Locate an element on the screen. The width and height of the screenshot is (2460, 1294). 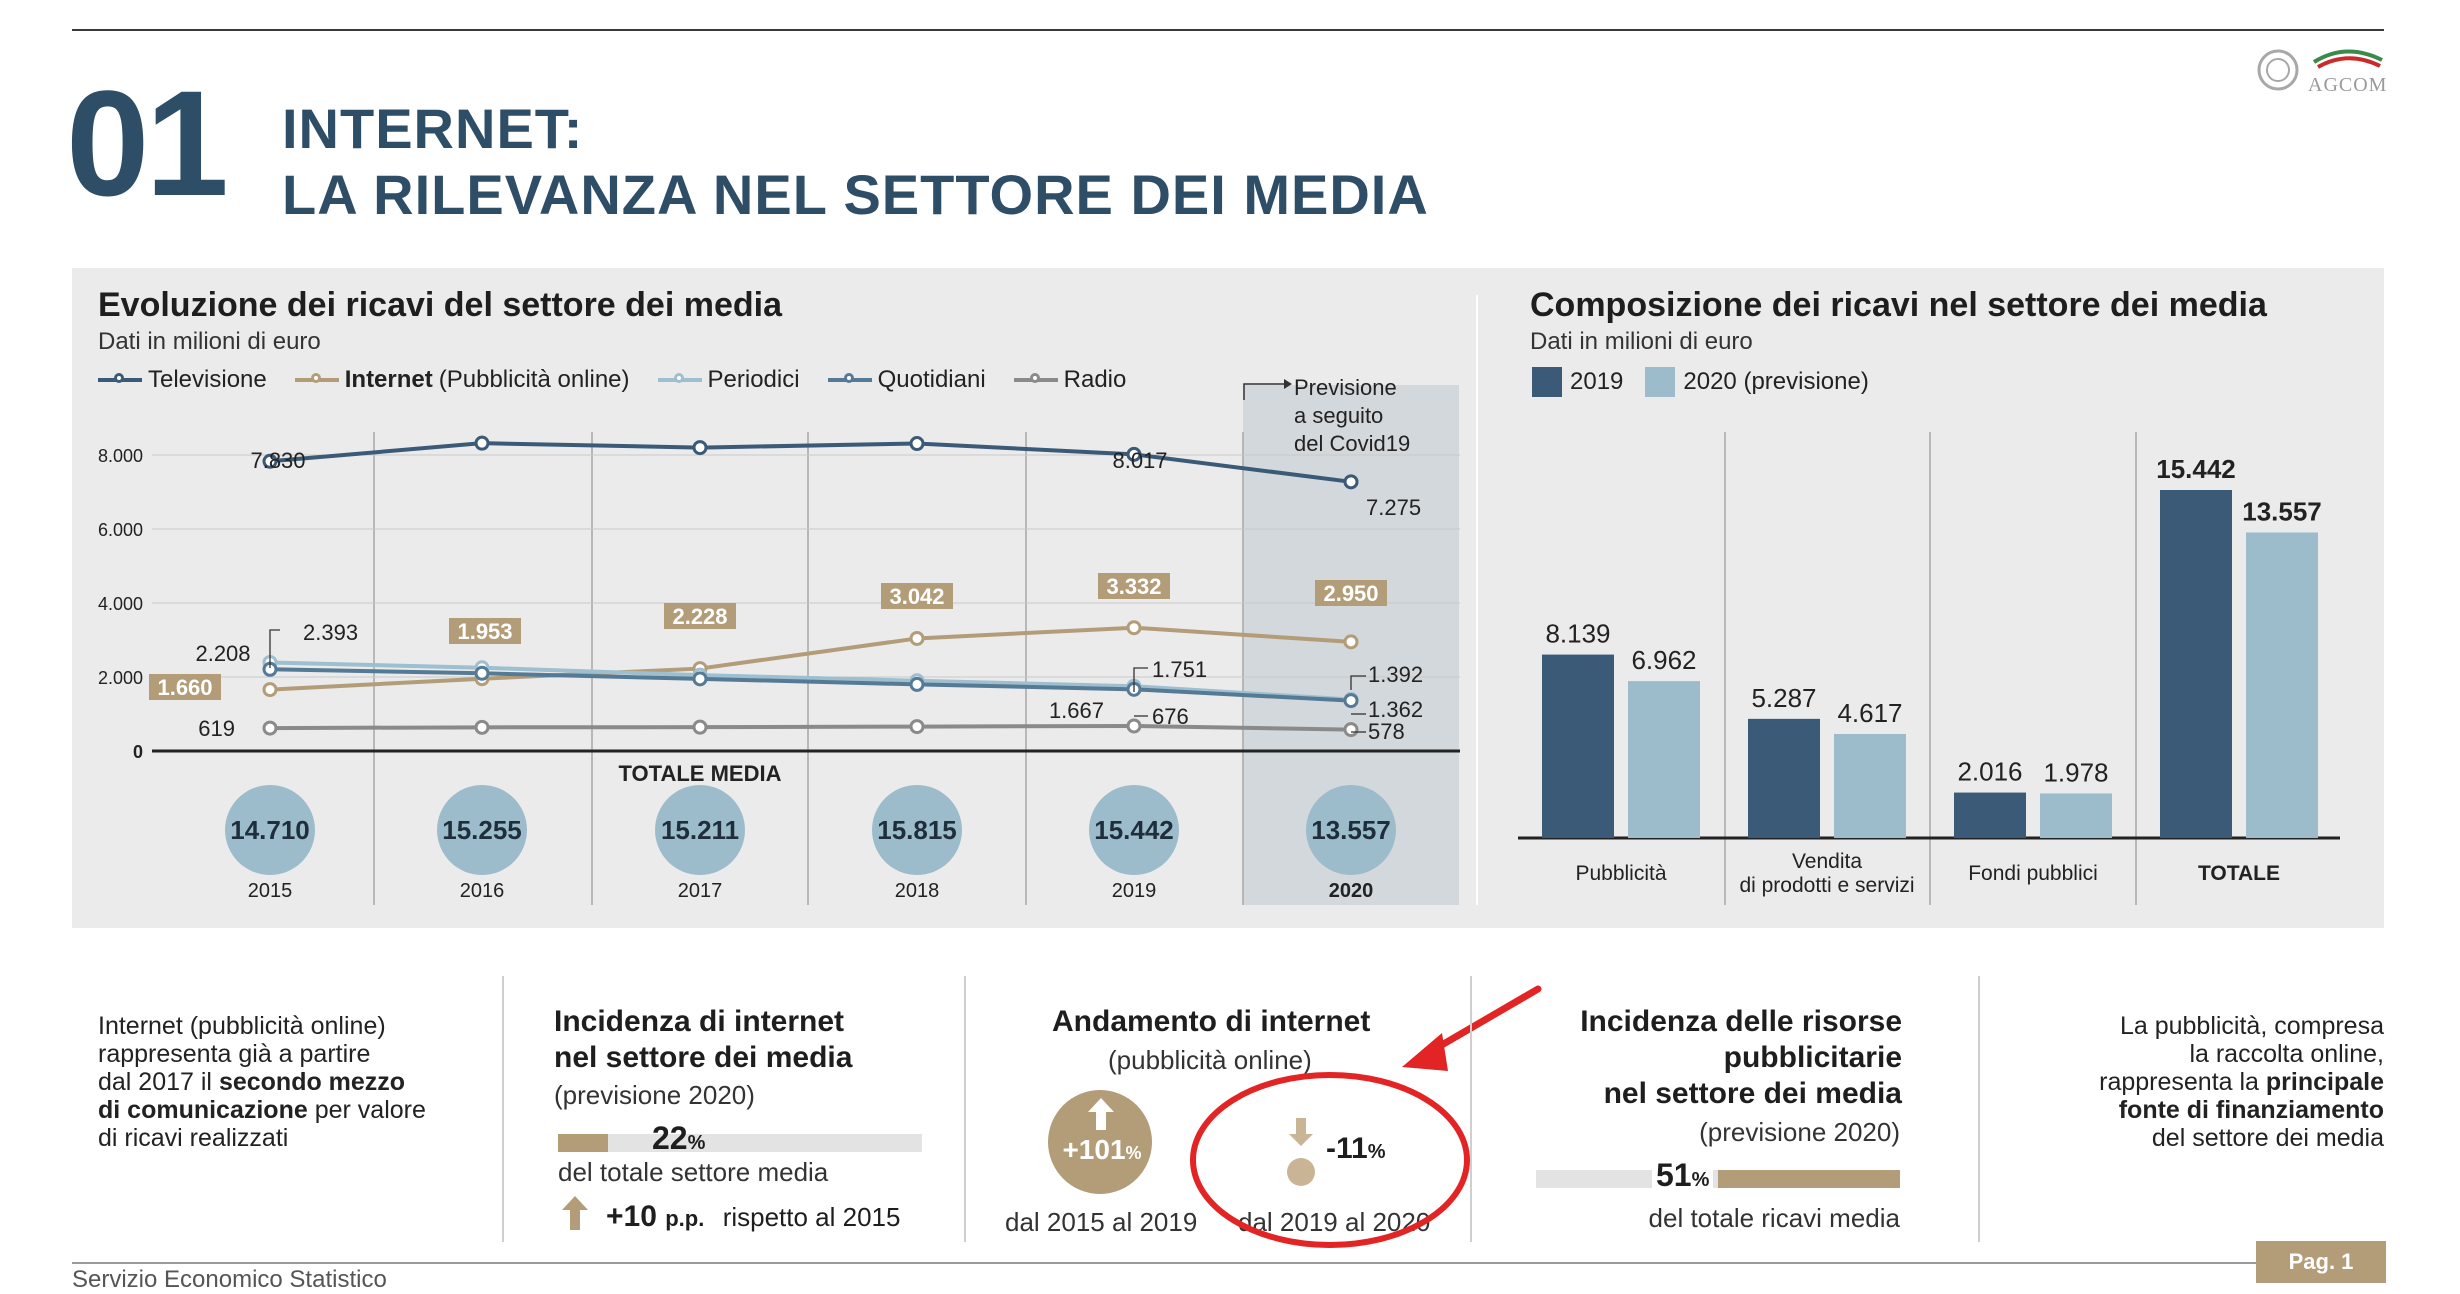
leader-line is located at coordinates (274, 648).